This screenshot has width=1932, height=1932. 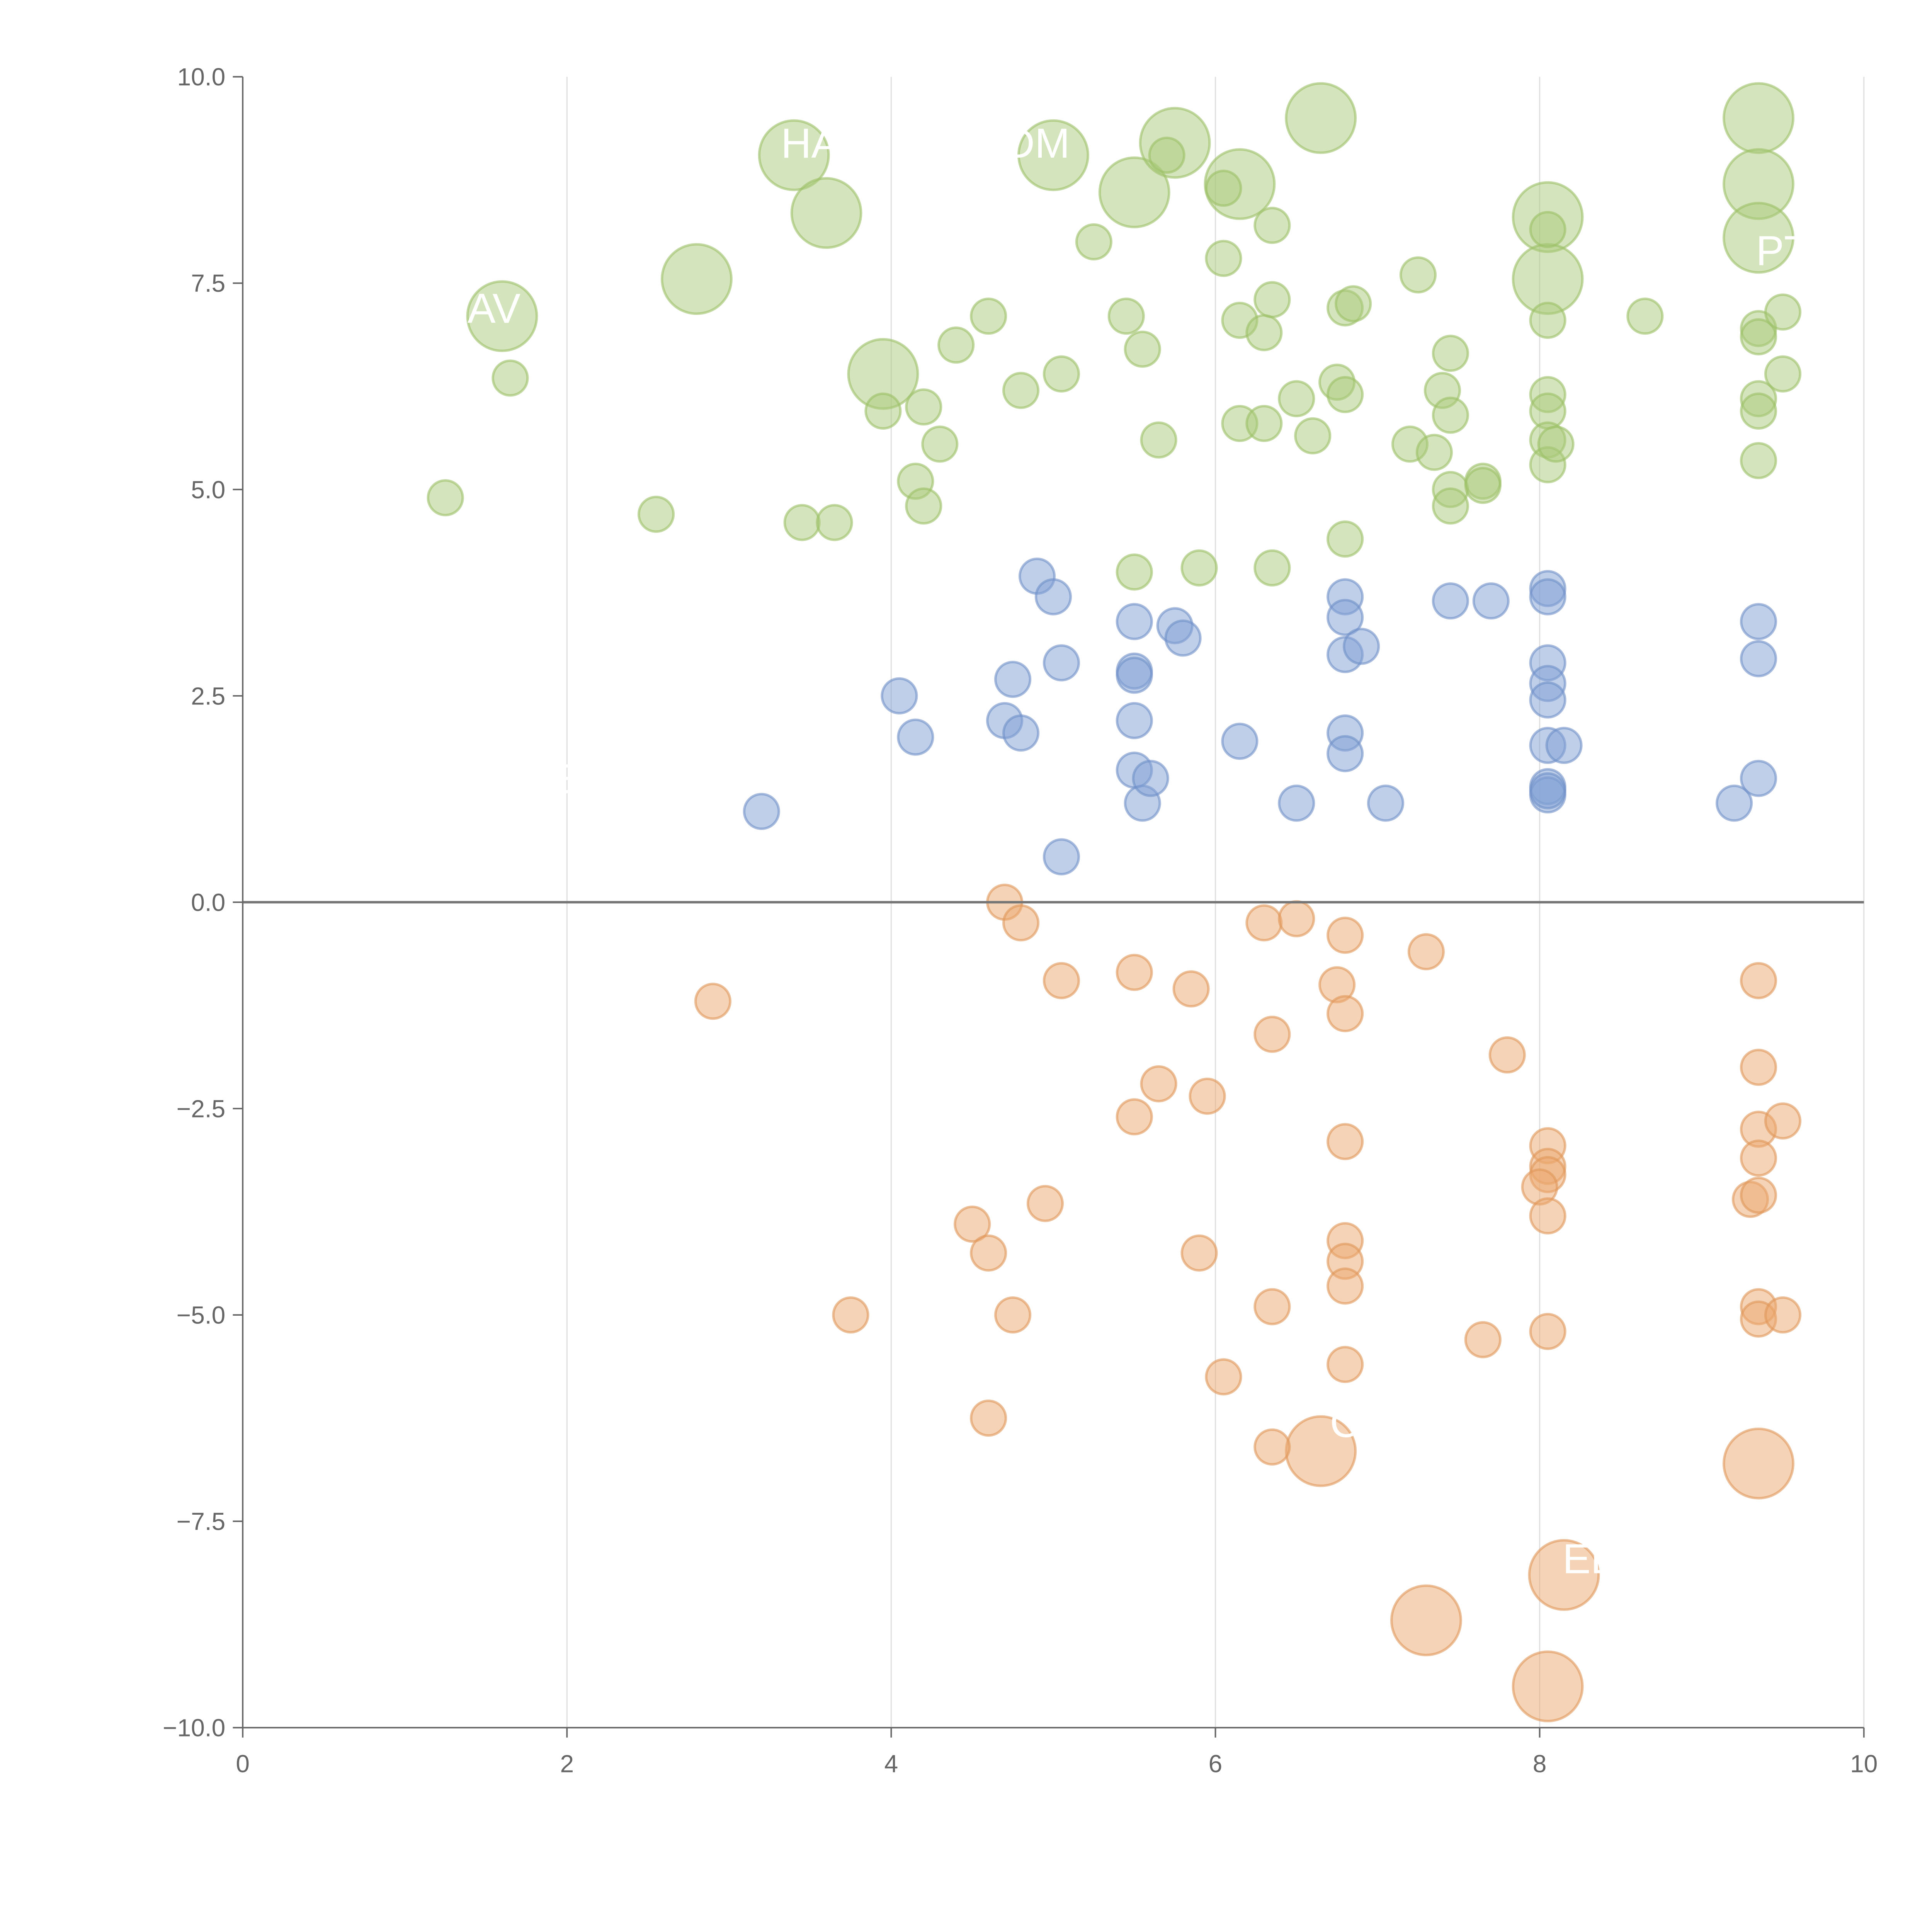 I want to click on y-tick-label: −10.0, so click(x=194, y=1728).